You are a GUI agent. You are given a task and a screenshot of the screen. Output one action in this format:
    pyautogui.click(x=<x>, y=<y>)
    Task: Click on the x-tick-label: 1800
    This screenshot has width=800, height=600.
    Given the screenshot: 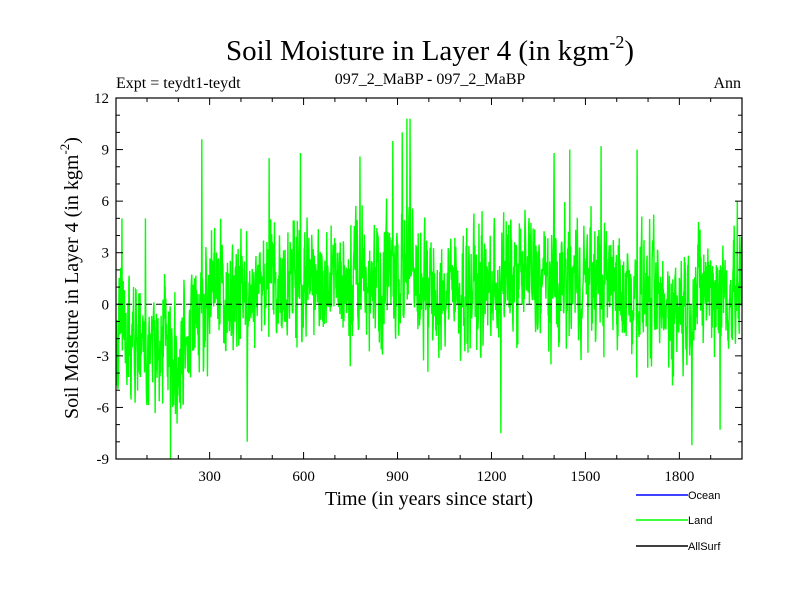 What is the action you would take?
    pyautogui.click(x=679, y=477)
    